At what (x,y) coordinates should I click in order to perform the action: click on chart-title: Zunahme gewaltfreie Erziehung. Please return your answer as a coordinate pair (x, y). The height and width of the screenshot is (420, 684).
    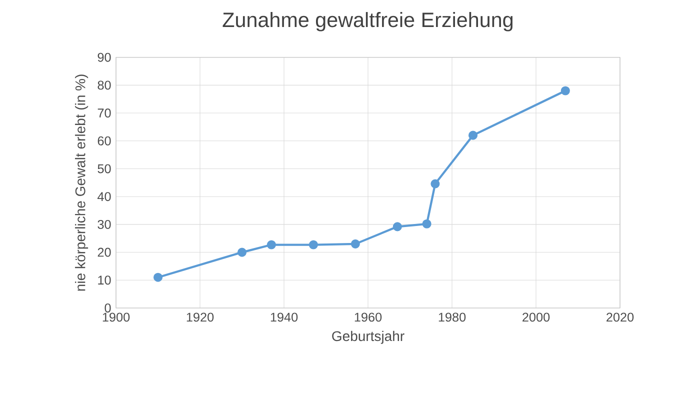
    Looking at the image, I should click on (367, 22).